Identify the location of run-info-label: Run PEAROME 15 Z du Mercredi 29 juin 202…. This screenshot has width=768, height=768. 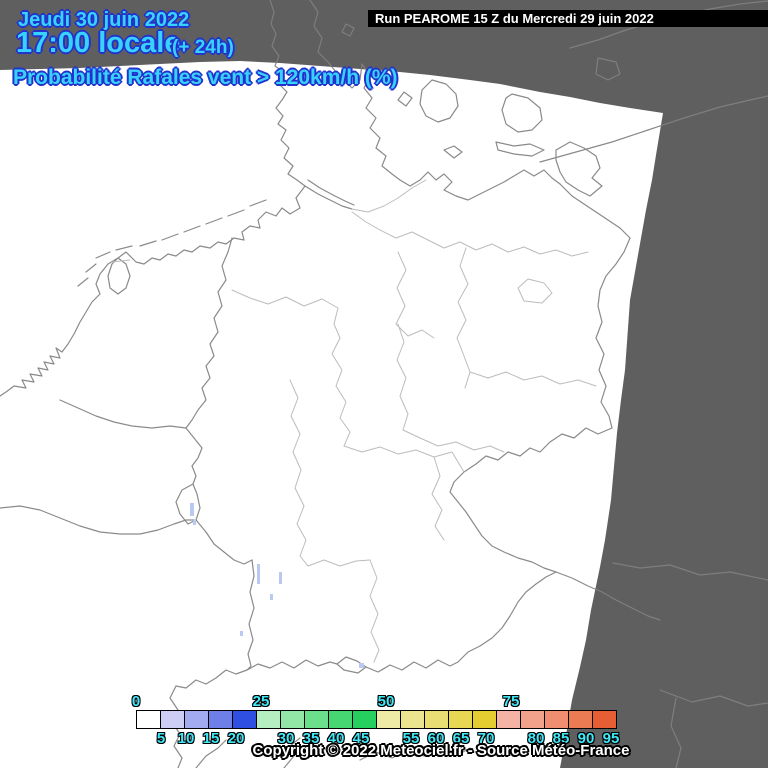
(514, 18).